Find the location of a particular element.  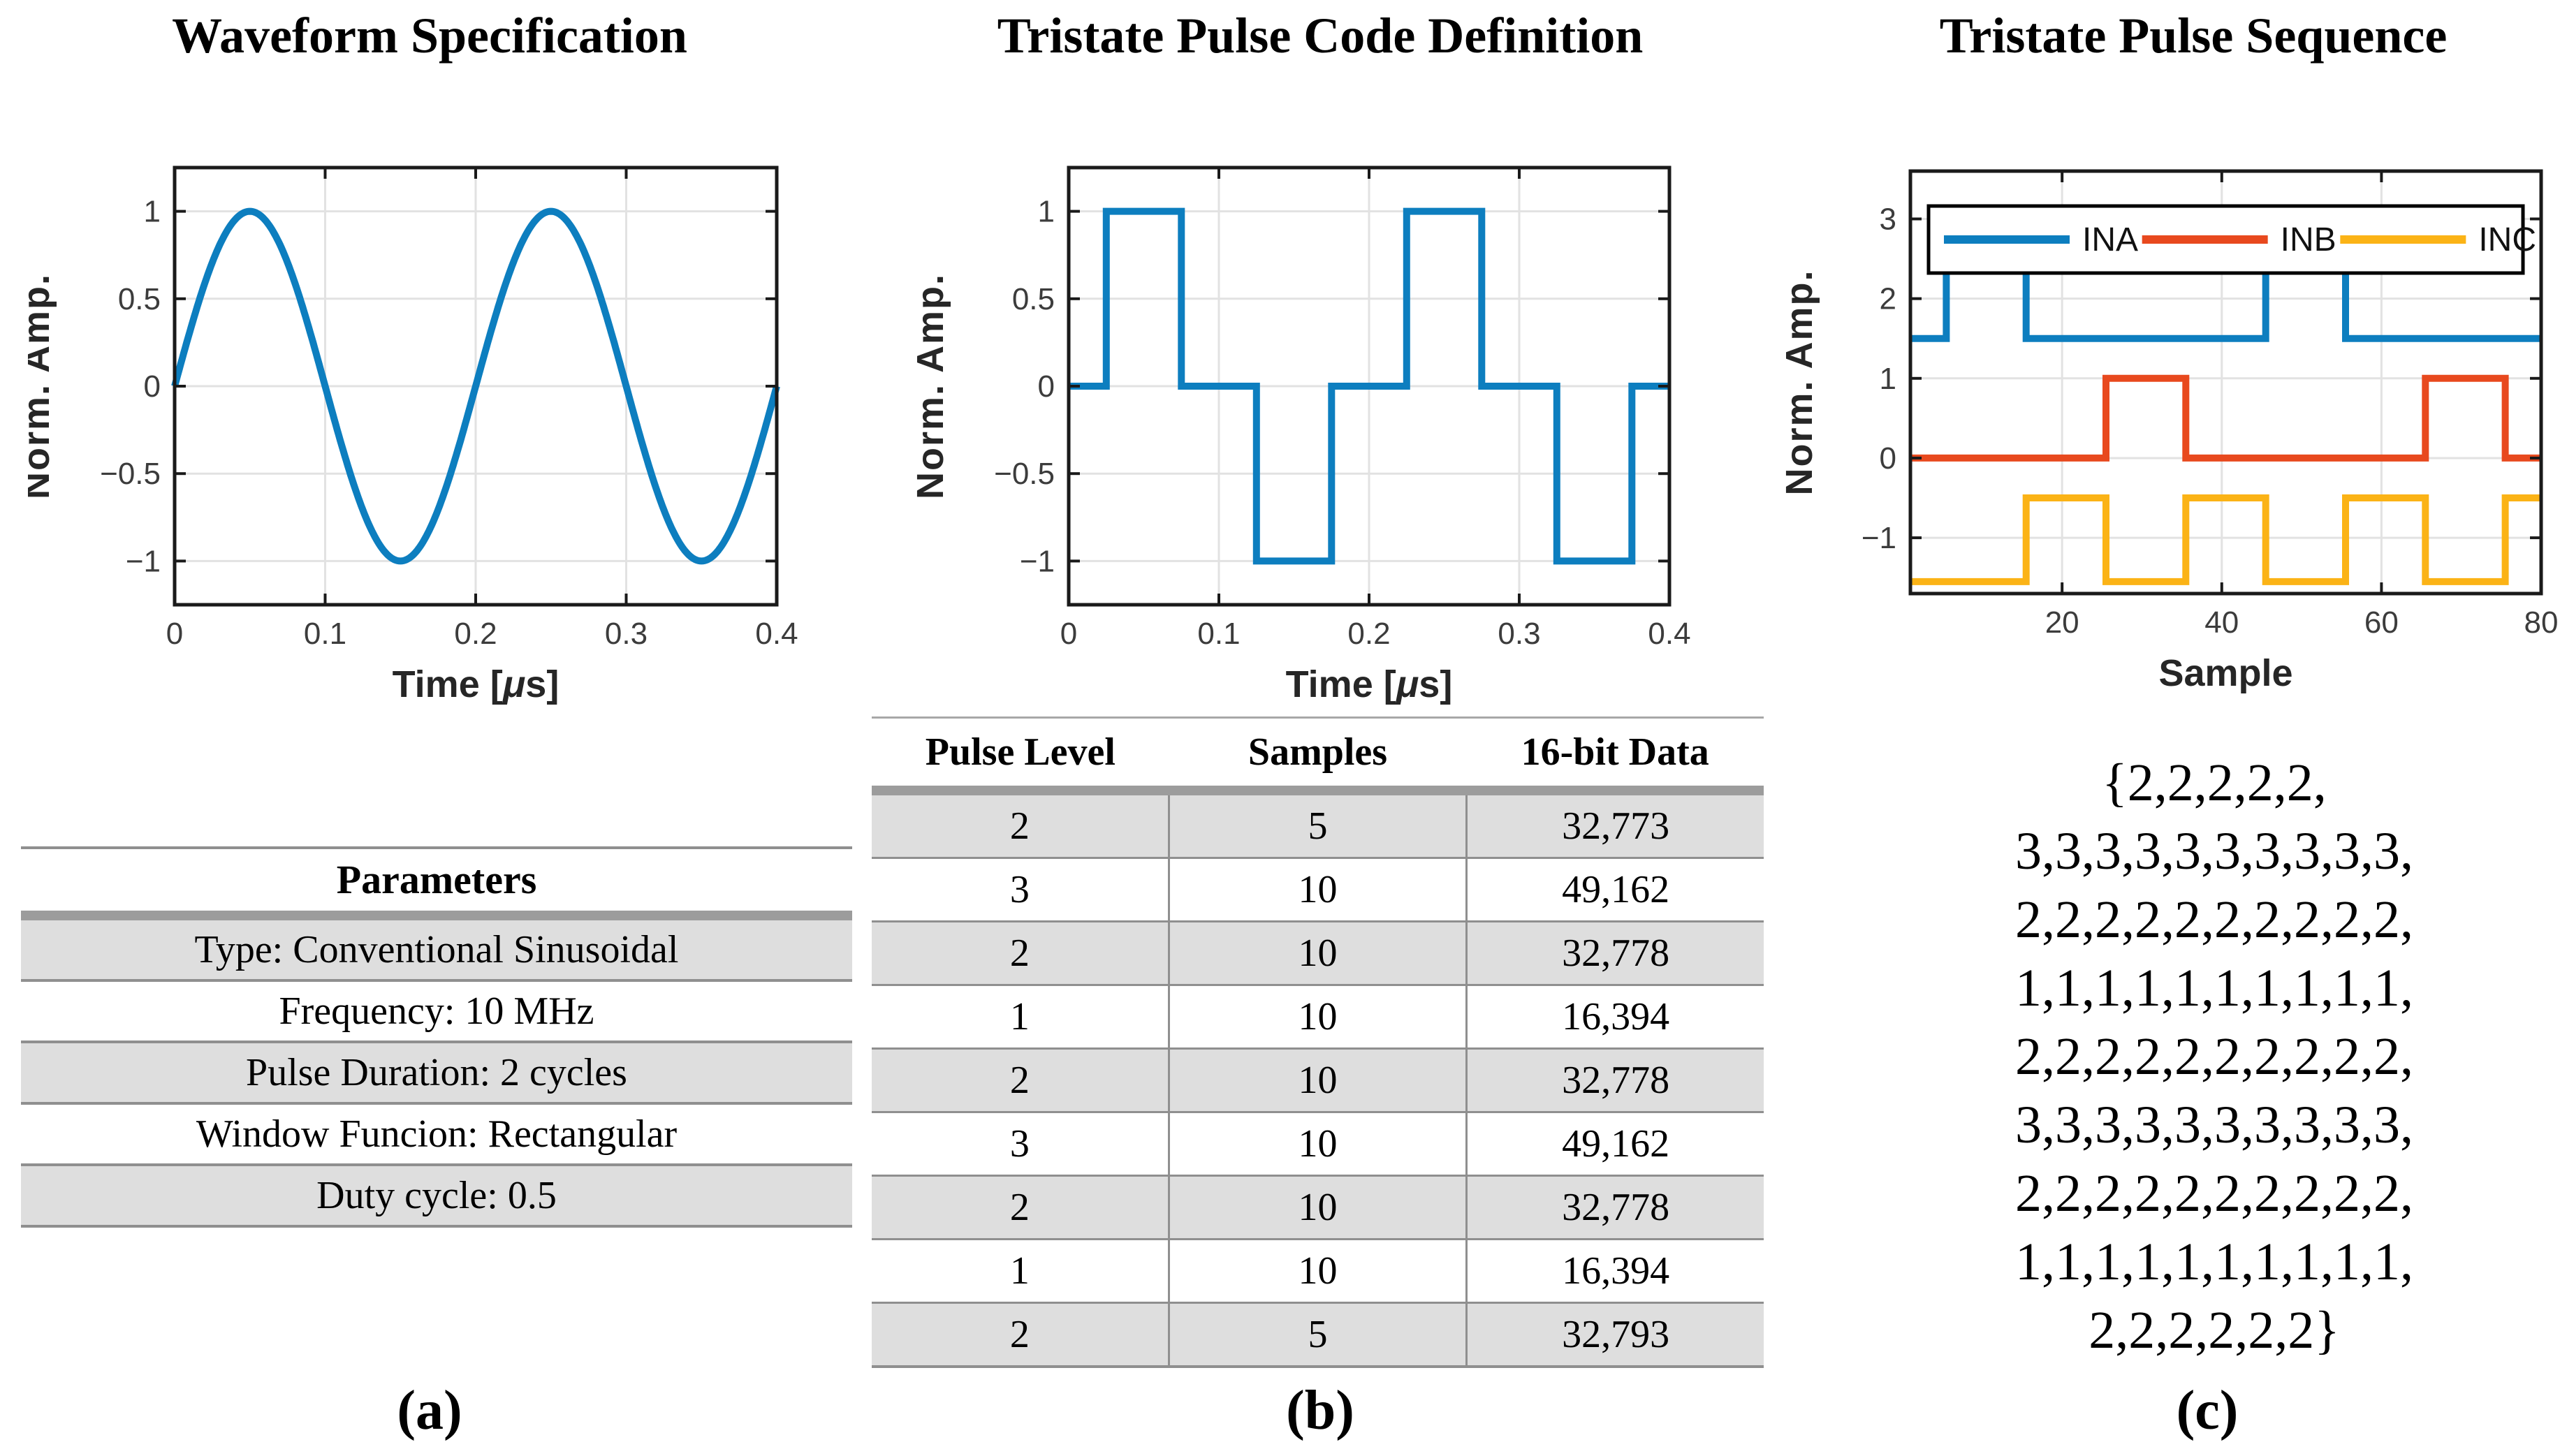

legend-label-INA: INA is located at coordinates (2110, 239).